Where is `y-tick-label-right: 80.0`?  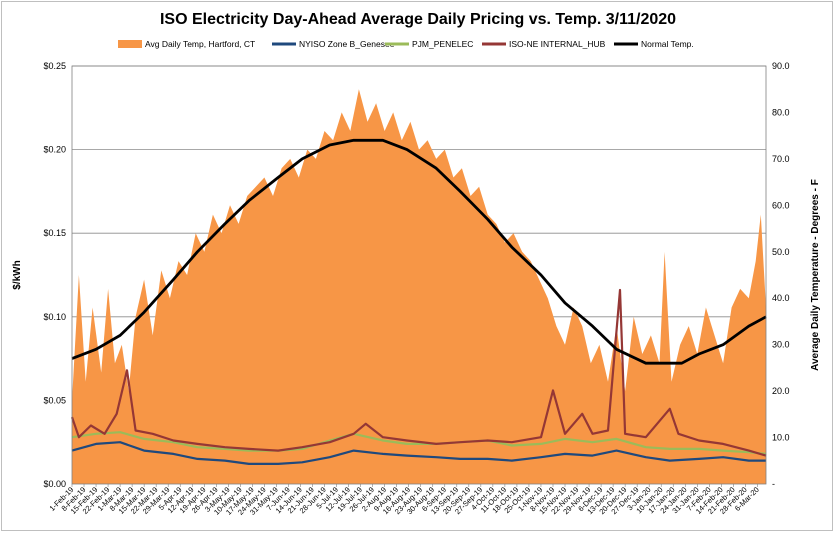 y-tick-label-right: 80.0 is located at coordinates (781, 112).